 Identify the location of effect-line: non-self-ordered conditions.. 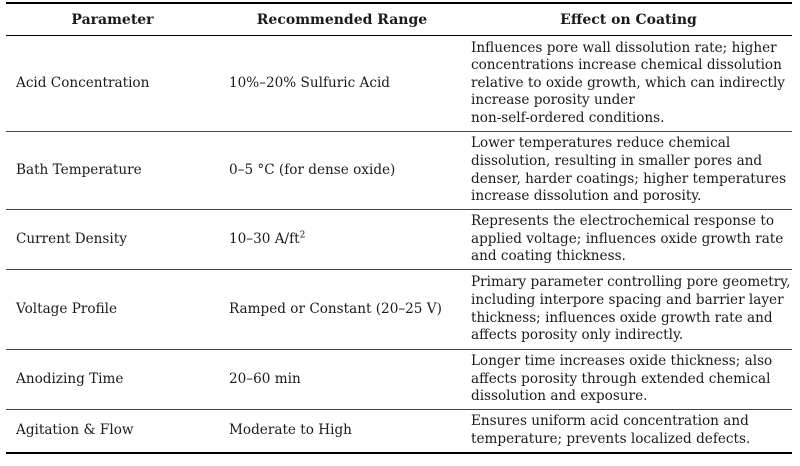
(568, 117).